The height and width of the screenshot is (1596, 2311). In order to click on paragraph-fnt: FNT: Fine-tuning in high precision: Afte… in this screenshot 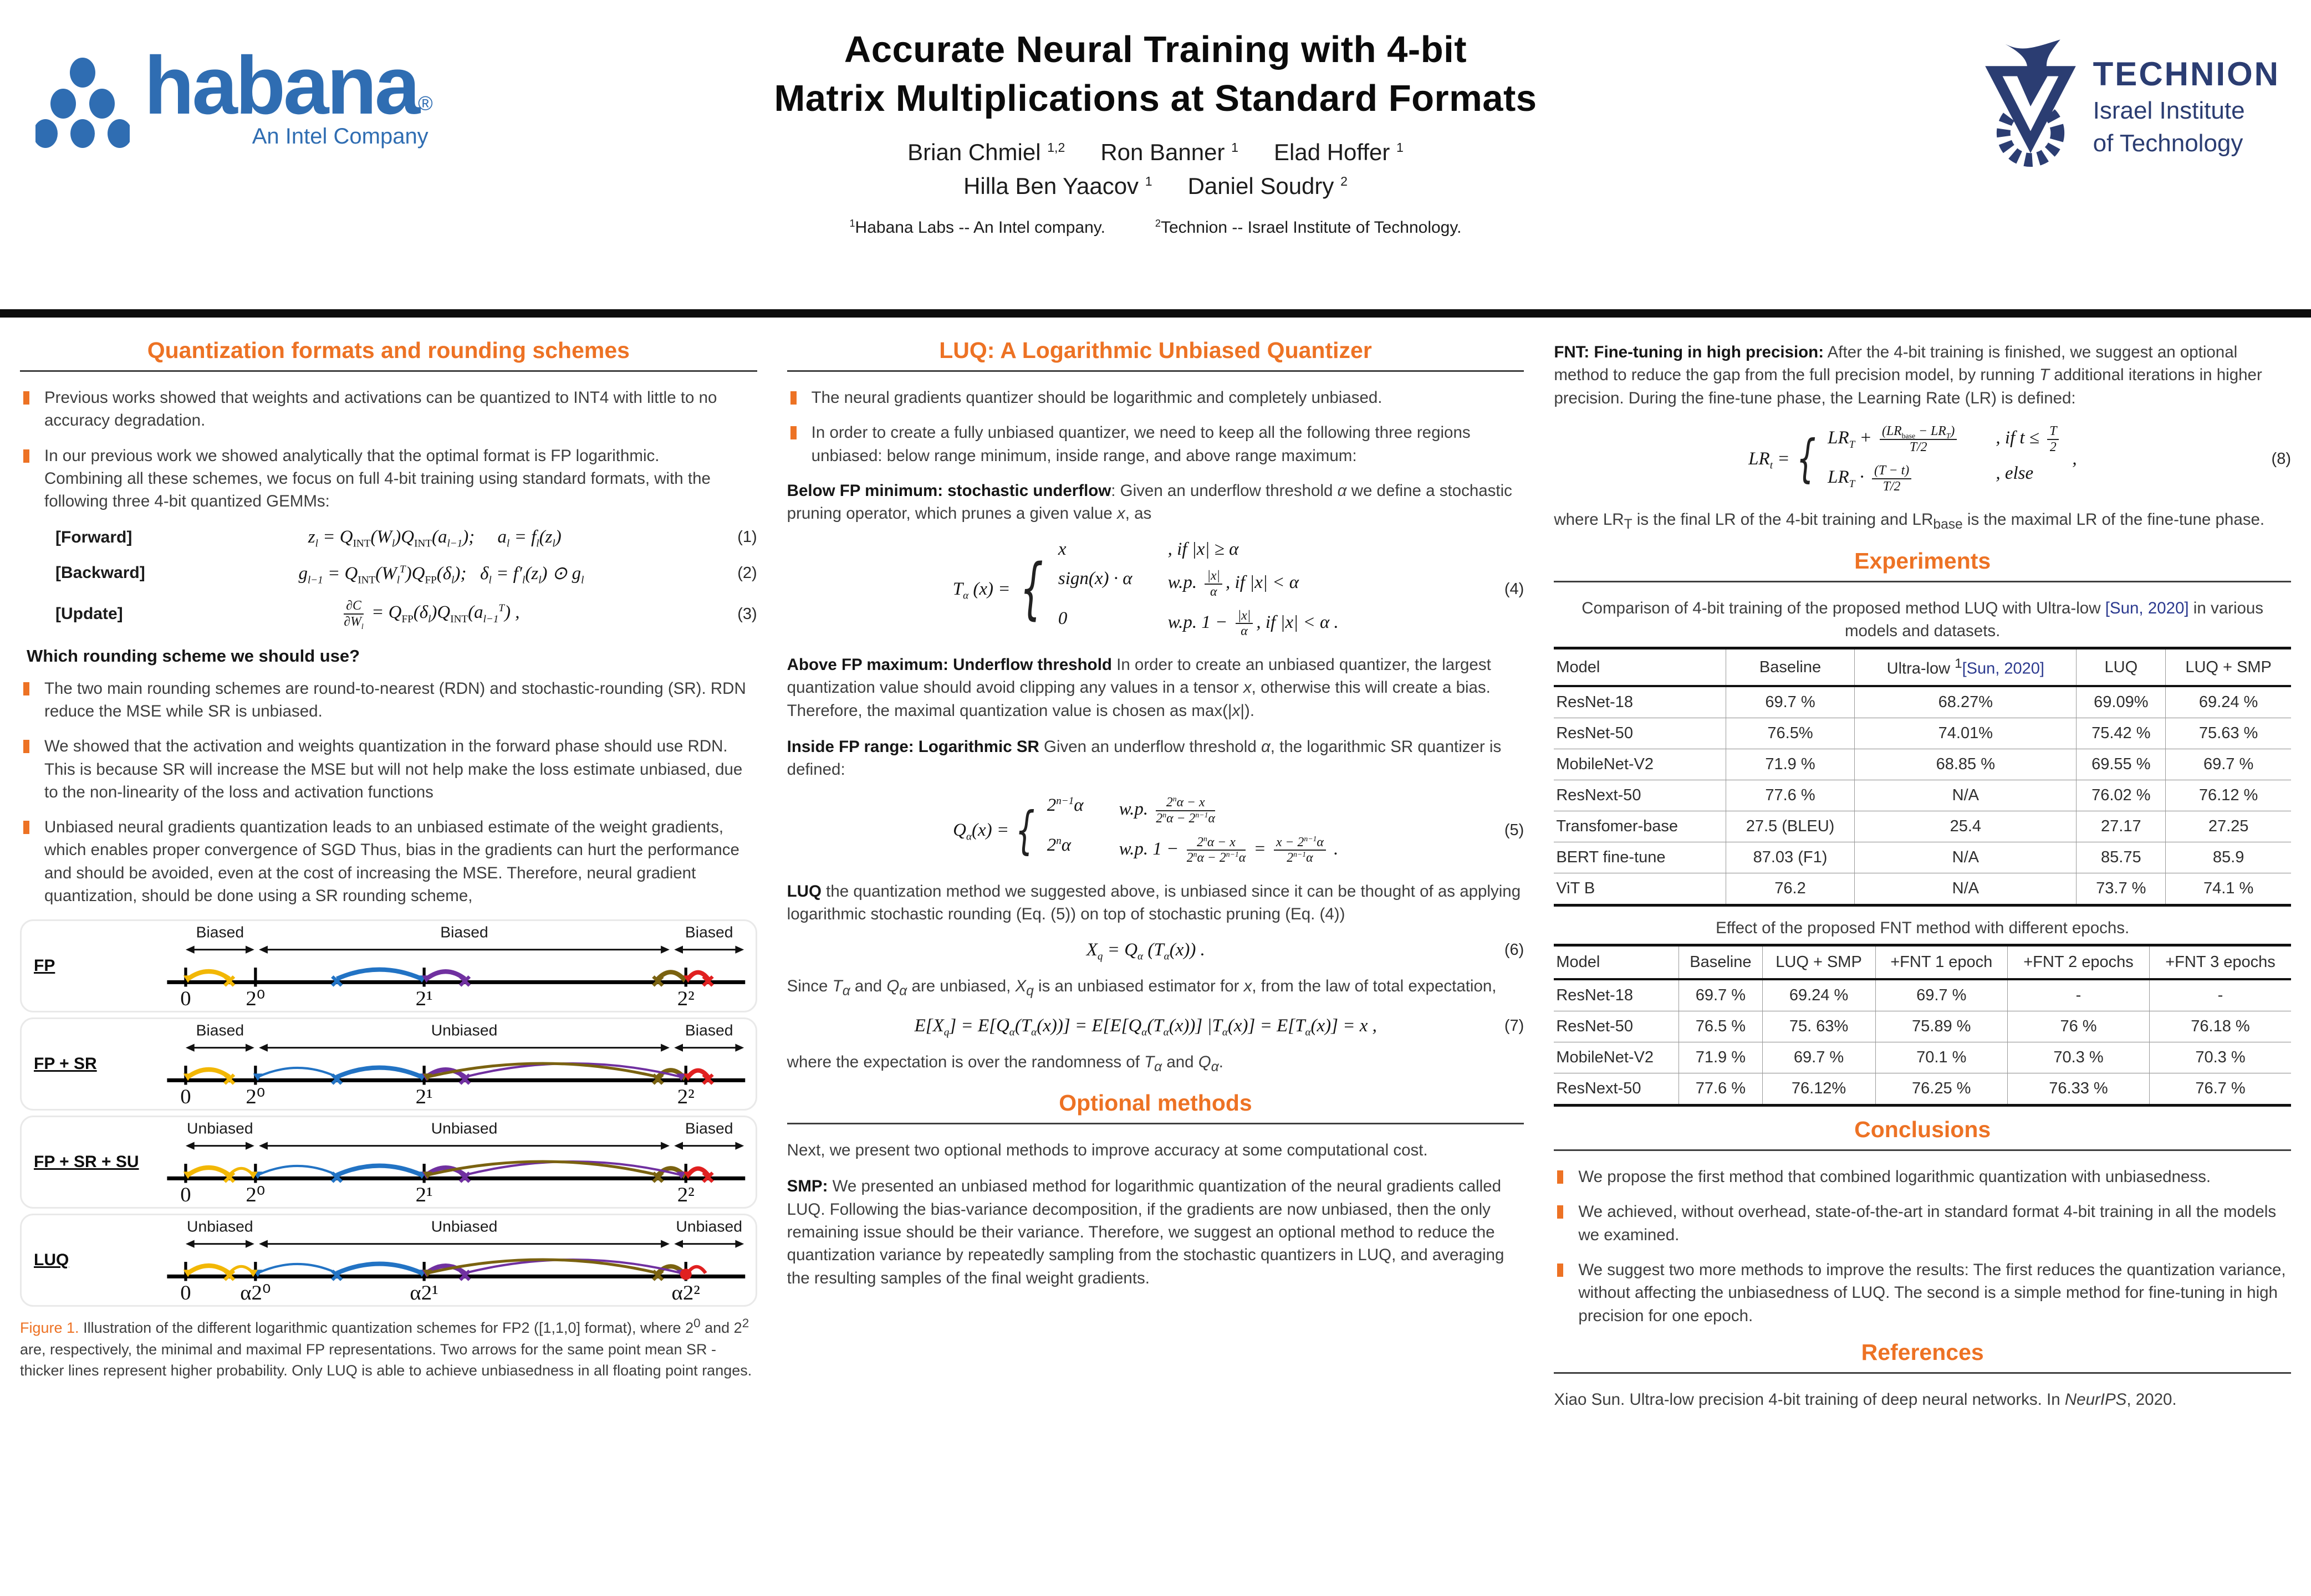, I will do `click(1908, 375)`.